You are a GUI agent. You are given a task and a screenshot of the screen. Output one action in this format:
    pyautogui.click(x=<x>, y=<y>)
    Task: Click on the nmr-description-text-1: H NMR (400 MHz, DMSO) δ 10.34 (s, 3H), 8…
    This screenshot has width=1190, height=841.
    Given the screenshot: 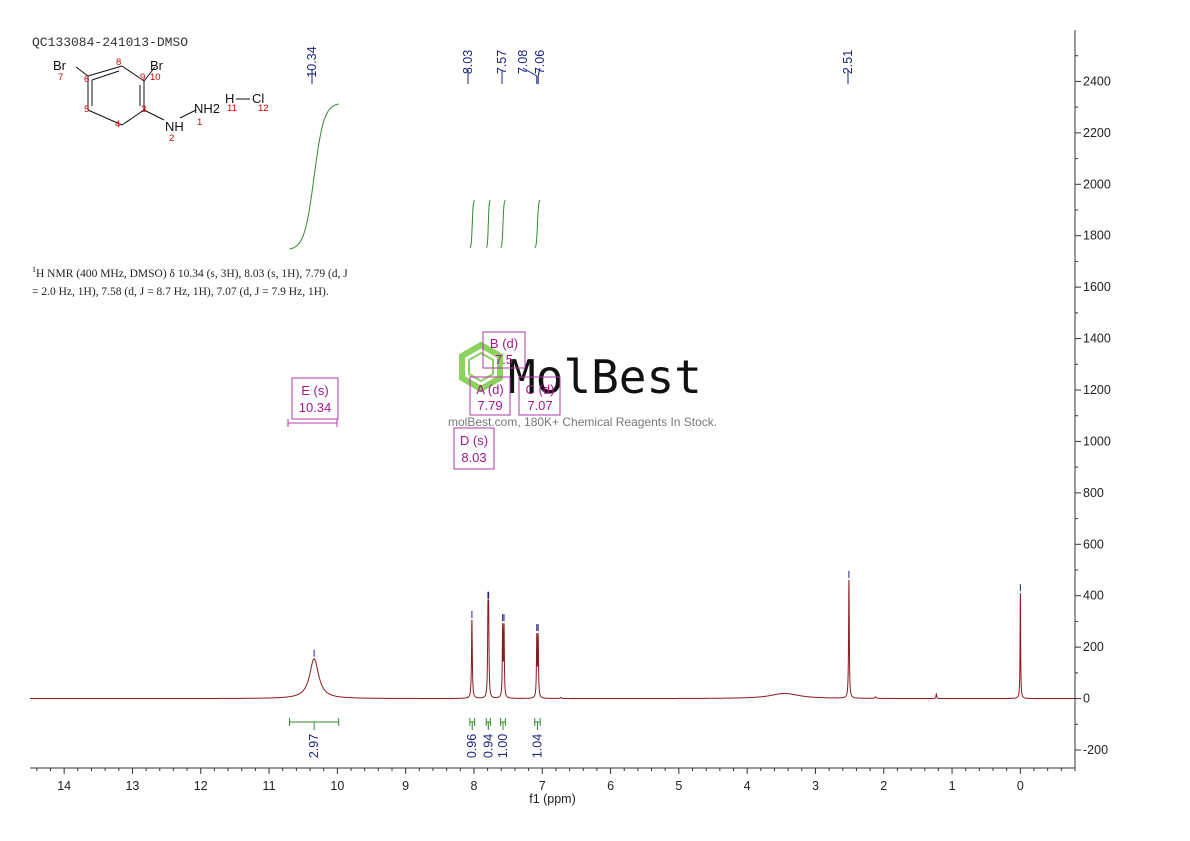 What is the action you would take?
    pyautogui.click(x=192, y=274)
    